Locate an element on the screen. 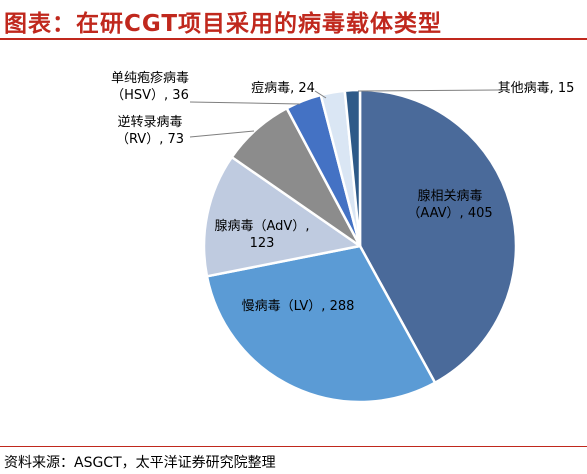  source-note: 资料来源：ASGCT，太平洋证券研究院整理 is located at coordinates (140, 463).